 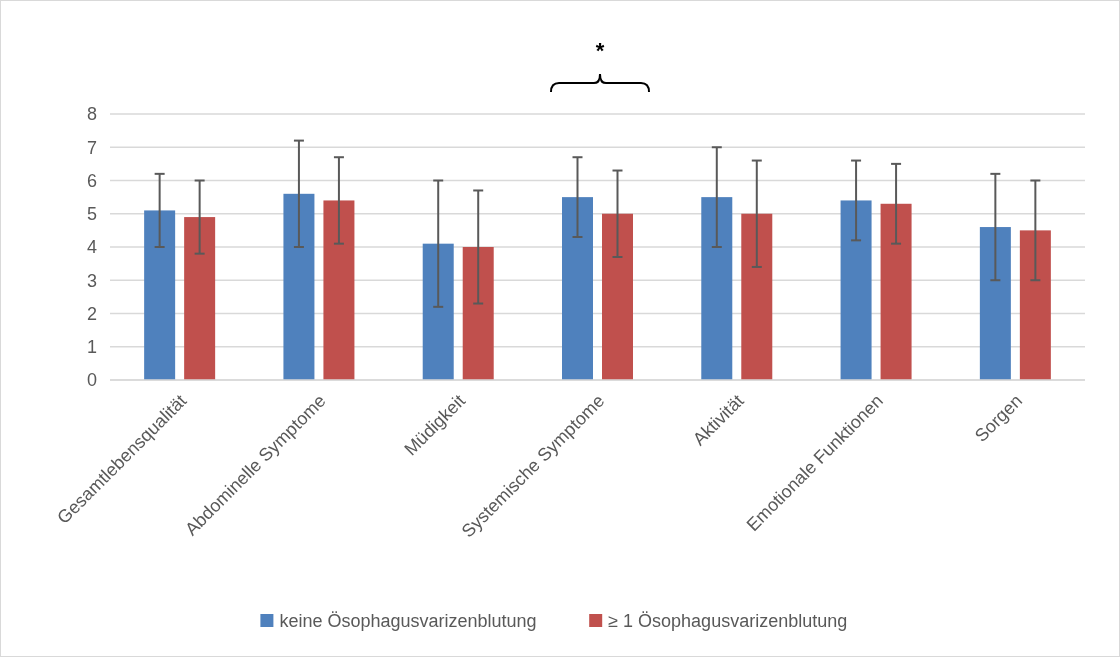 I want to click on y-tick-label: 8, so click(x=92, y=114).